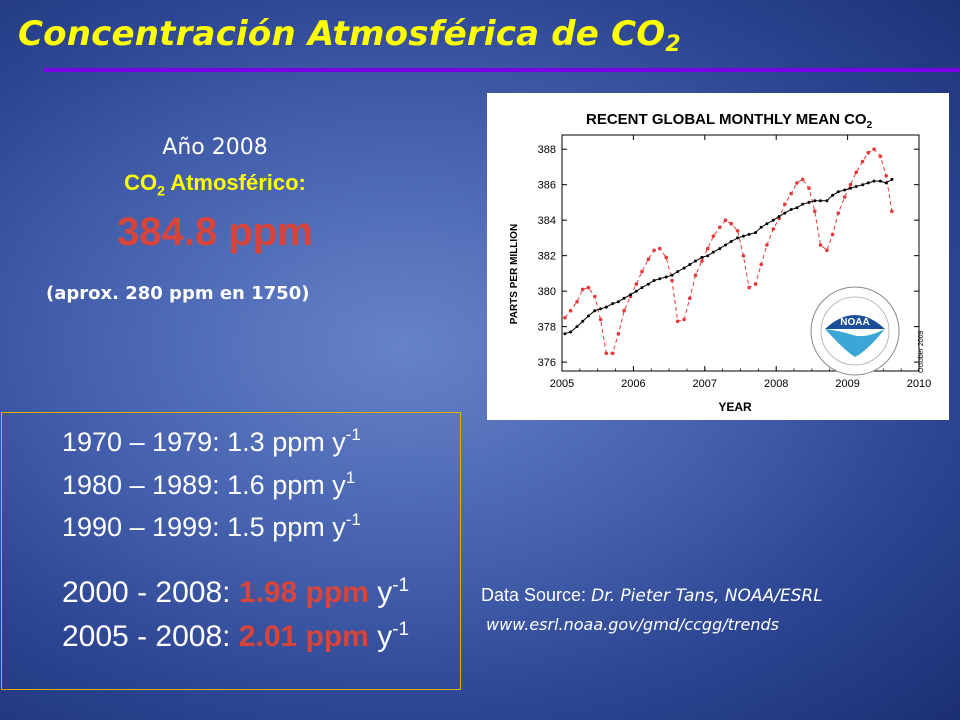  Describe the element at coordinates (776, 384) in the screenshot. I see `x-tick-label: 2008` at that location.